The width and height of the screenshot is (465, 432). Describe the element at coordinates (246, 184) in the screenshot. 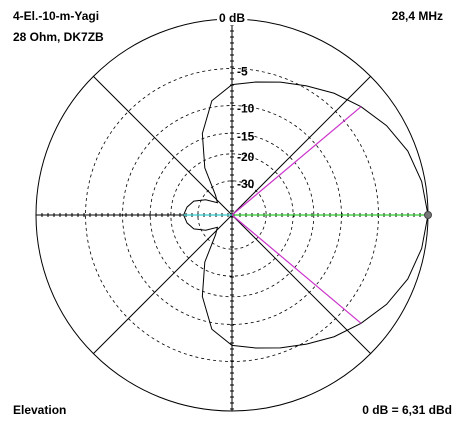

I see `r-tick-label: -30` at that location.